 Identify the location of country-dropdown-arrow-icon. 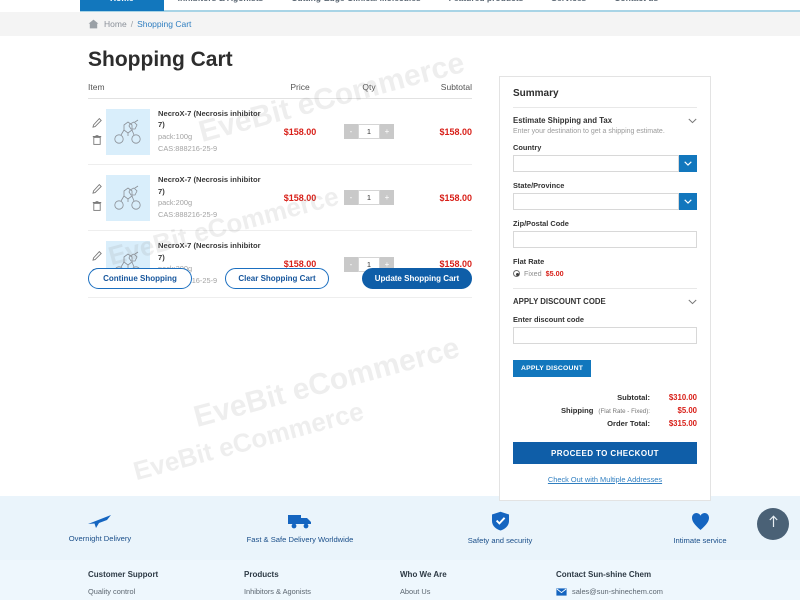
(688, 163).